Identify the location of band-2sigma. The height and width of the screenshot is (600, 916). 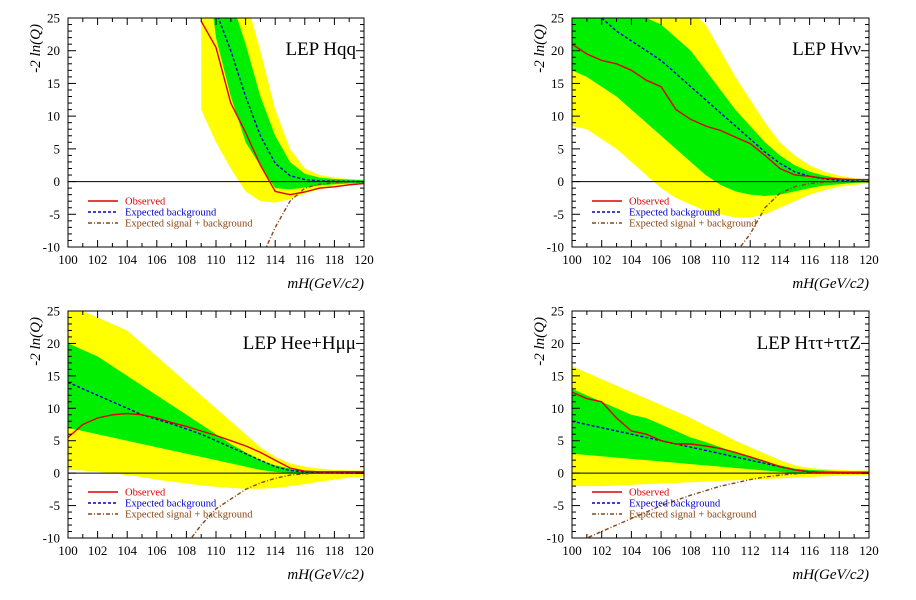
(216, 400).